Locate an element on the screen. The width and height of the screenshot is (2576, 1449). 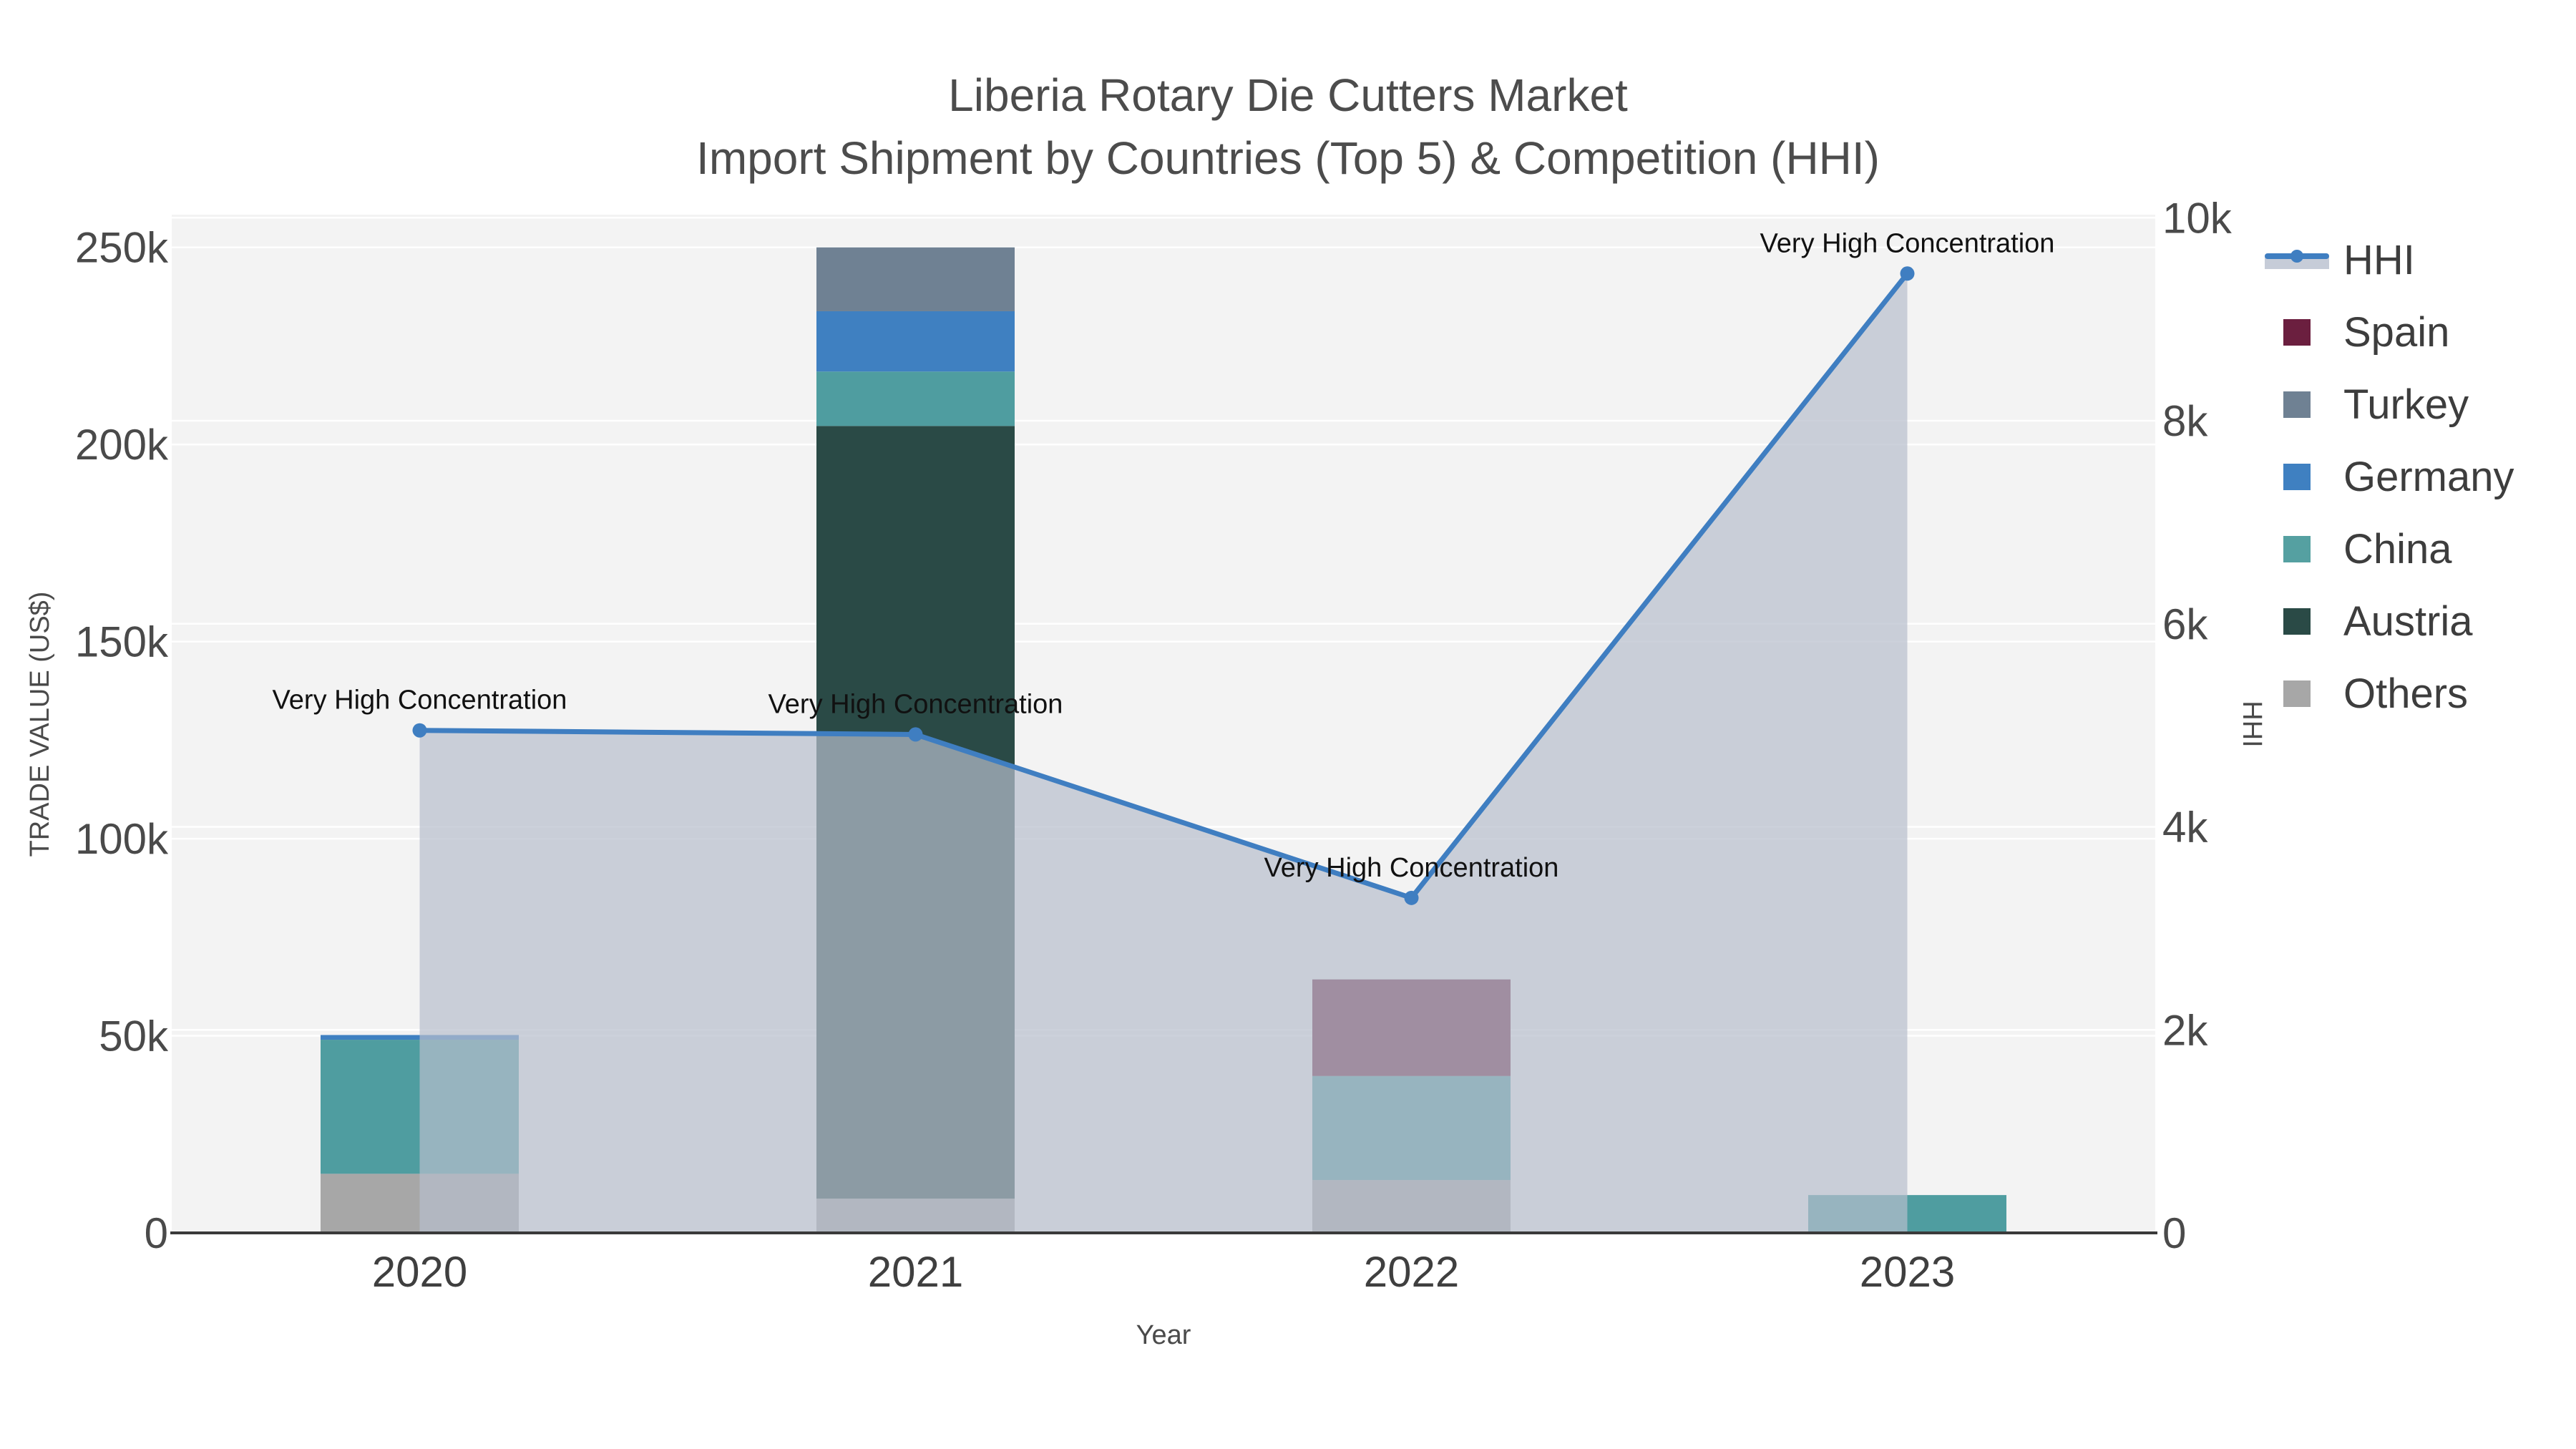
right-tick-label: 2k is located at coordinates (2185, 1030).